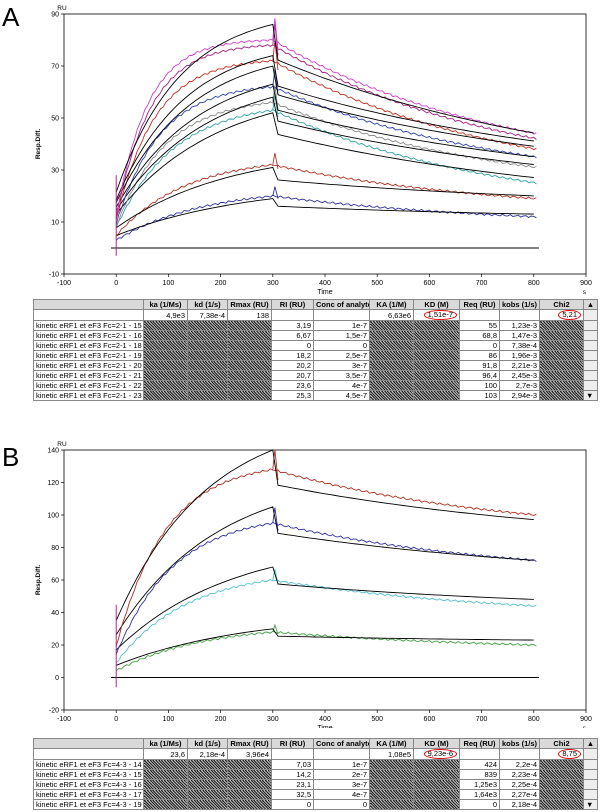 This screenshot has width=600, height=812. I want to click on global-chi2: 8,75, so click(561, 754).